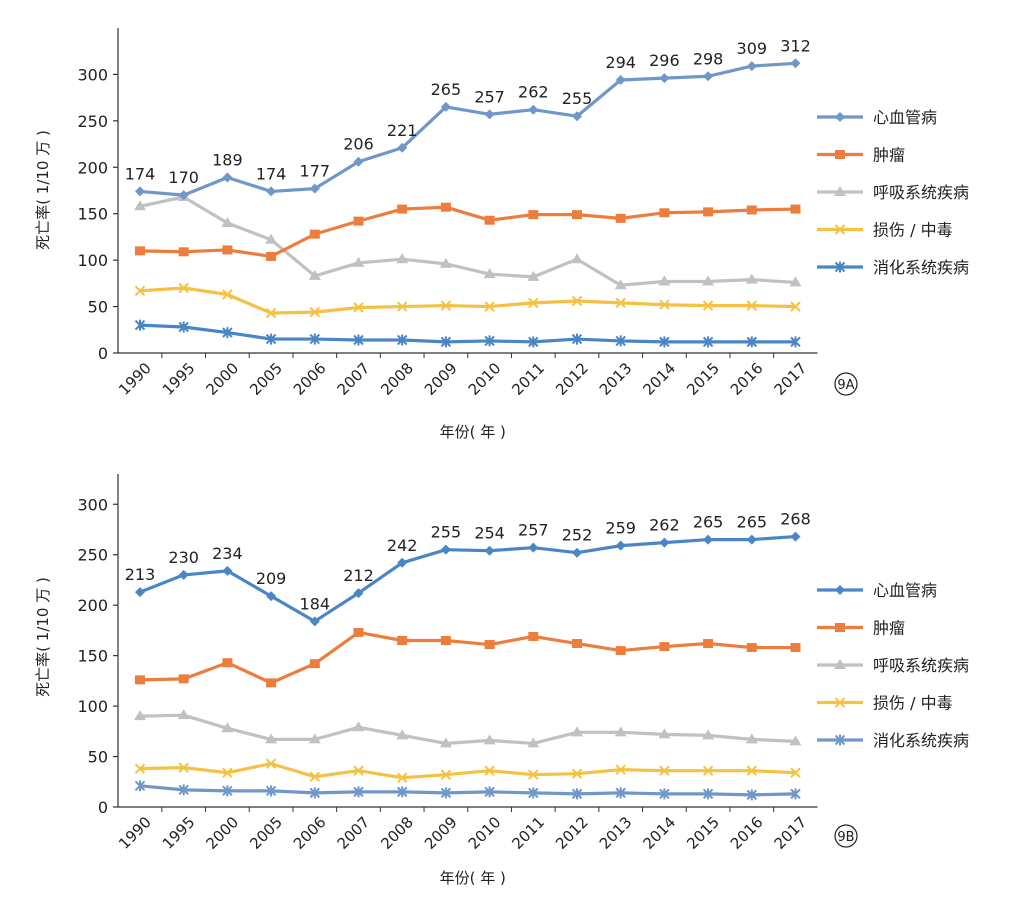  I want to click on series-line, so click(467, 300).